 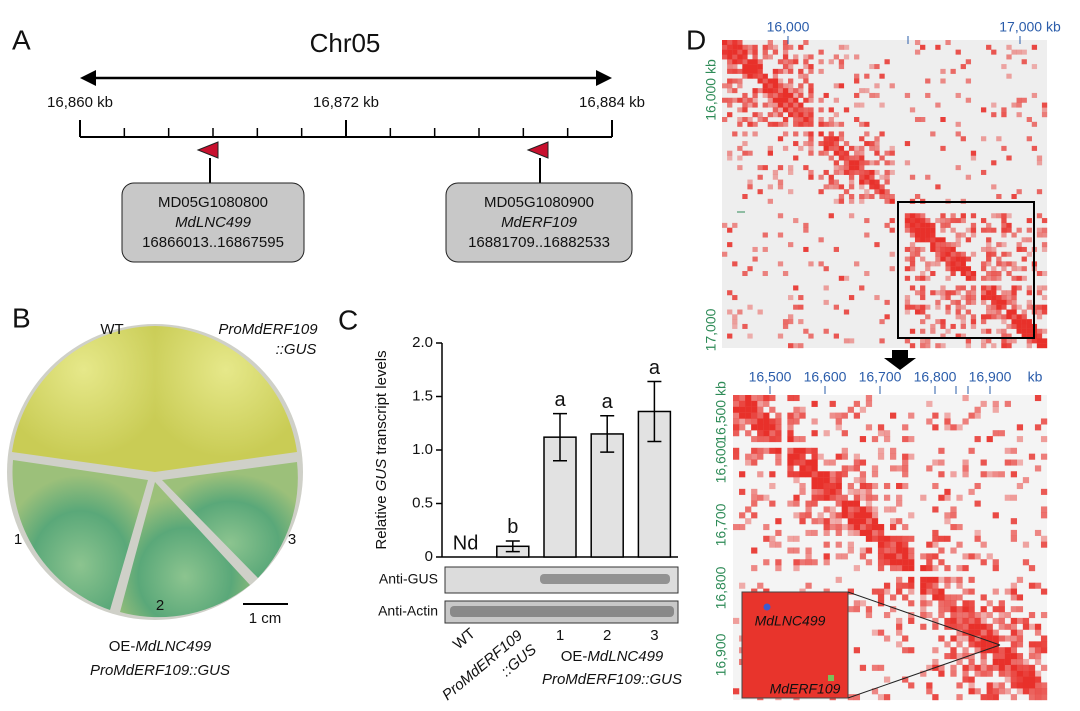 What do you see at coordinates (537, 150) in the screenshot?
I see `gene-arrow` at bounding box center [537, 150].